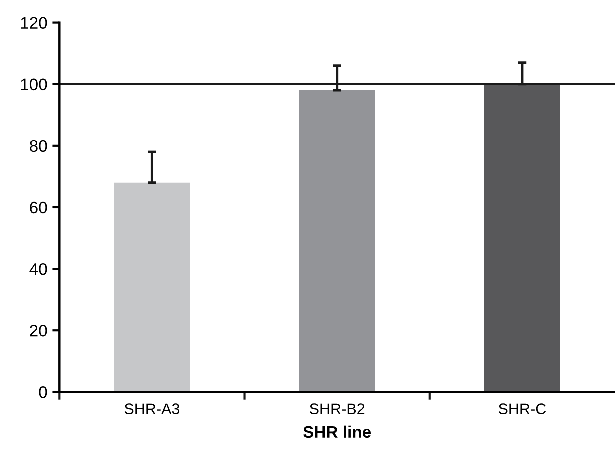 This screenshot has width=615, height=456. I want to click on x-tick-label: SHR-B2, so click(337, 409).